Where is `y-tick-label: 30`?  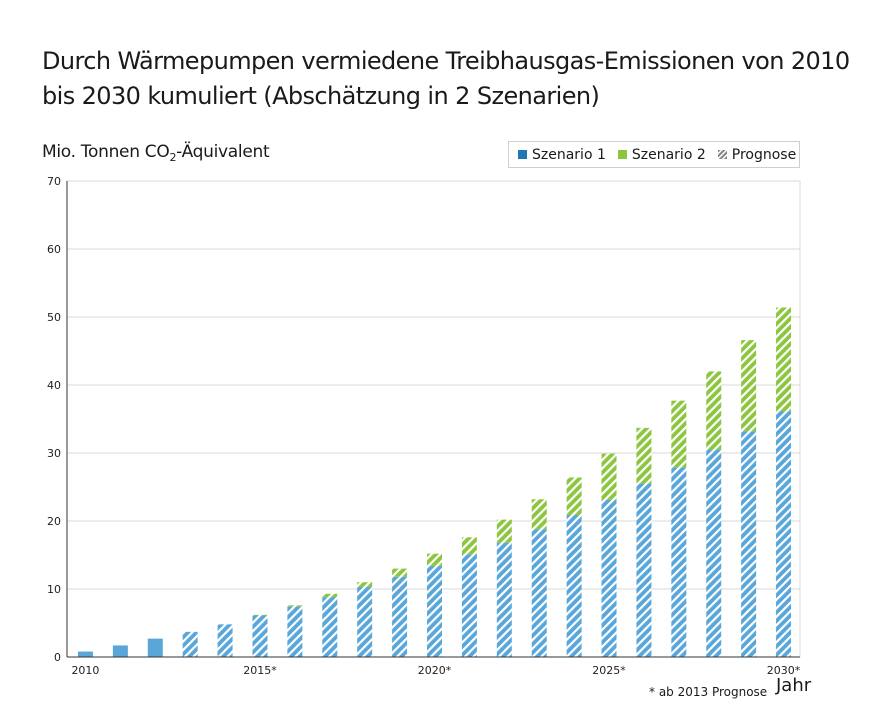 y-tick-label: 30 is located at coordinates (54, 453).